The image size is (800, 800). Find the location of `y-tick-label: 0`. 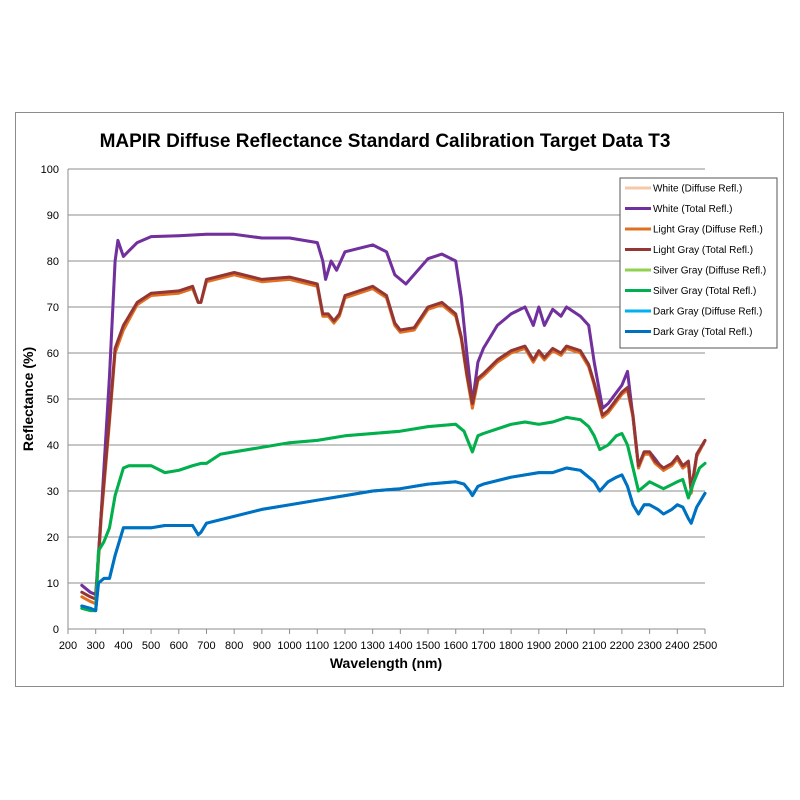

y-tick-label: 0 is located at coordinates (56, 630).